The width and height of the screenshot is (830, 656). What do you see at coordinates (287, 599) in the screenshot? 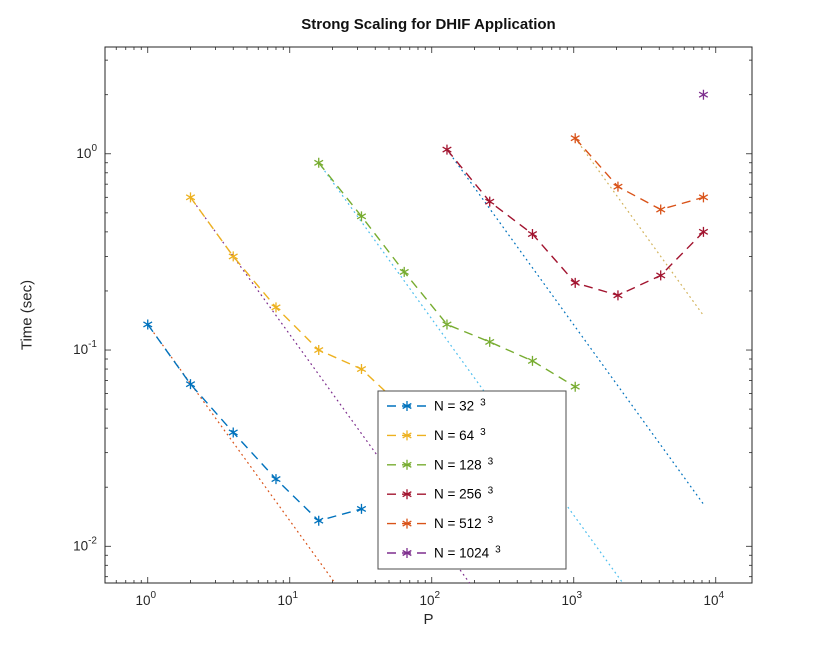
I see `x-tick-label: 10¹` at bounding box center [287, 599].